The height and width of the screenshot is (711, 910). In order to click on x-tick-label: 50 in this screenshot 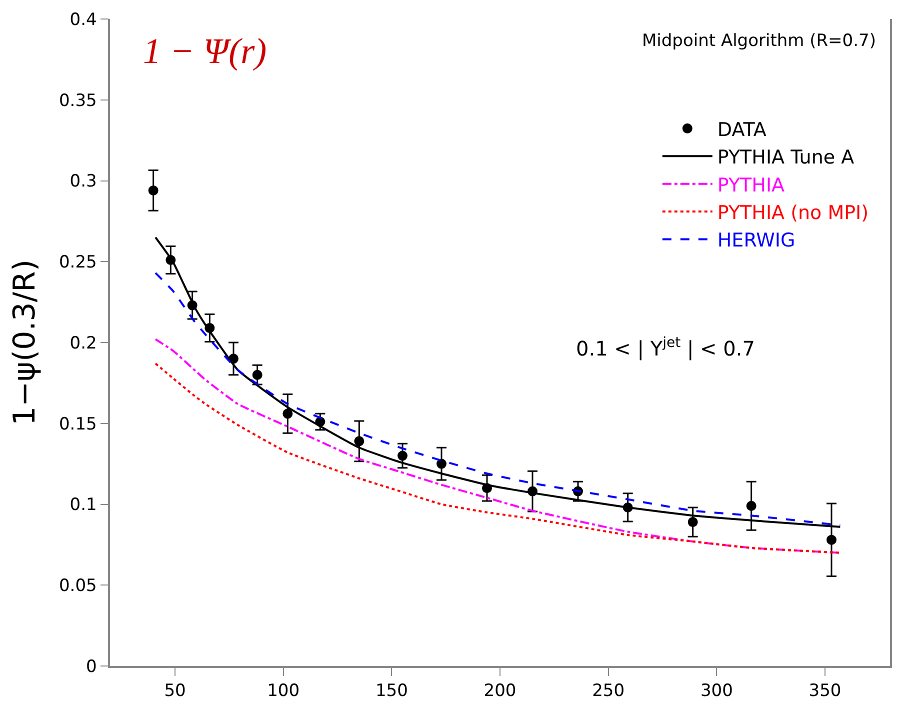, I will do `click(175, 691)`.